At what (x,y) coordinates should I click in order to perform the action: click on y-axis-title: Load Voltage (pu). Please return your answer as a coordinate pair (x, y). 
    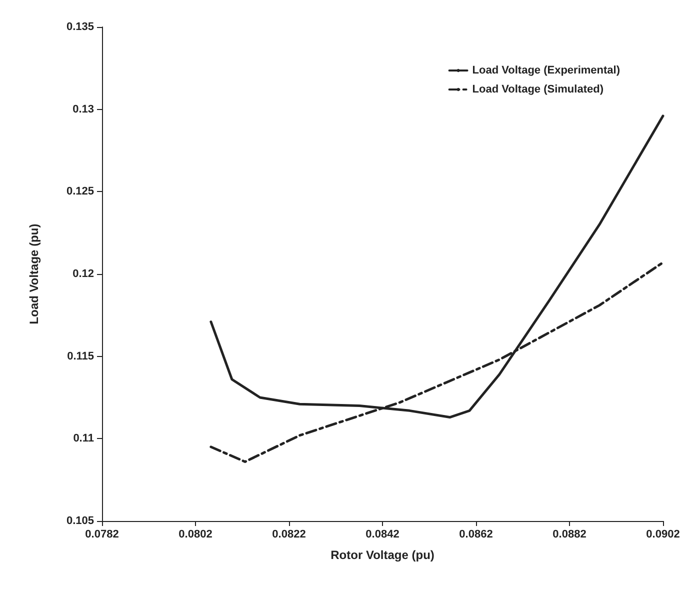
    Looking at the image, I should click on (34, 274).